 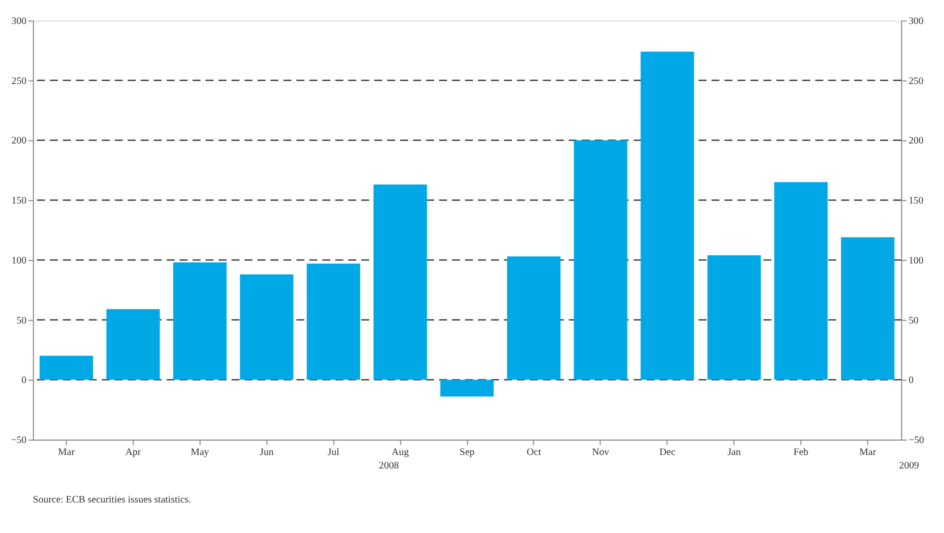 I want to click on y2-tick-label: 100, so click(x=916, y=260).